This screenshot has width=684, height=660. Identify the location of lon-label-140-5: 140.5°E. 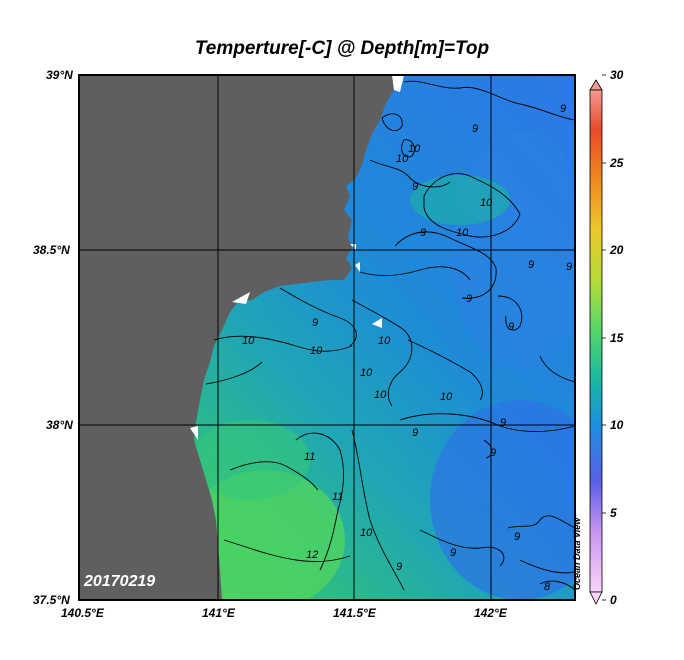
(82, 613).